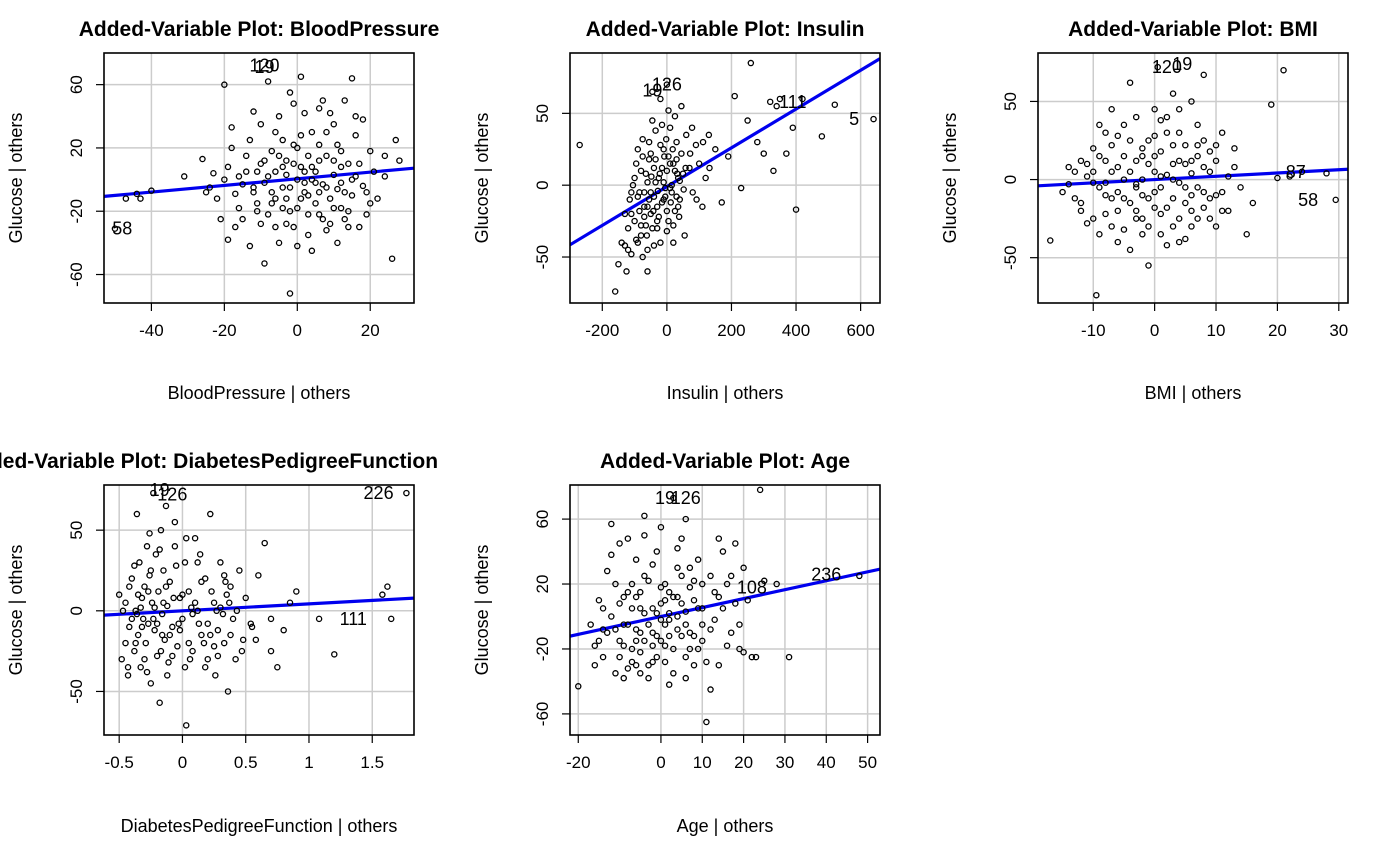  What do you see at coordinates (652, 90) in the screenshot?
I see `point-id-label: 19` at bounding box center [652, 90].